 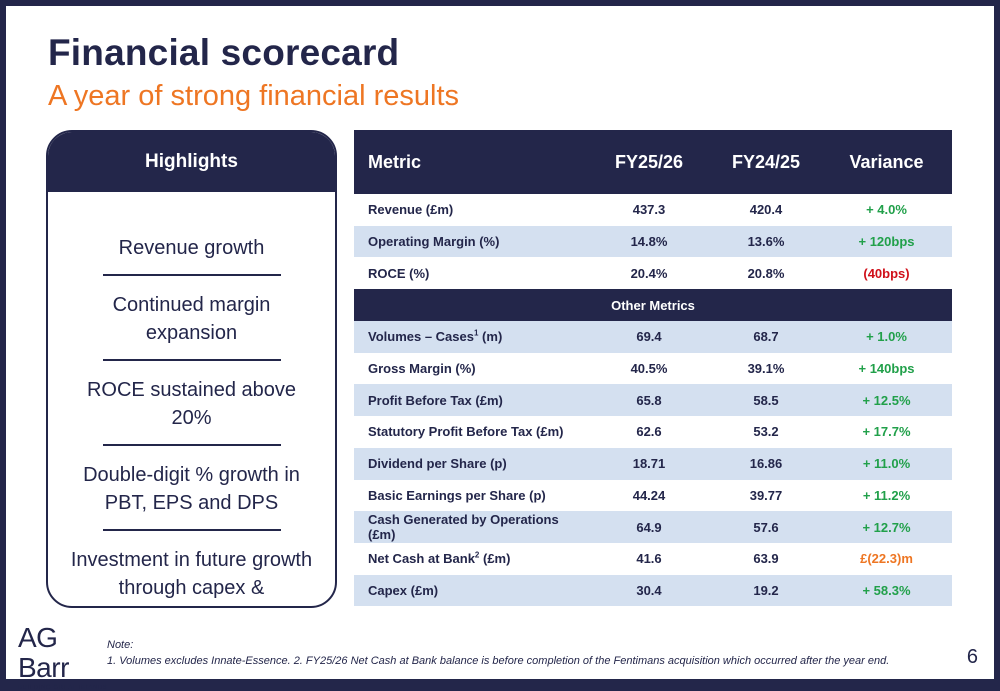 What do you see at coordinates (886, 273) in the screenshot?
I see `variance-value: (40bps)` at bounding box center [886, 273].